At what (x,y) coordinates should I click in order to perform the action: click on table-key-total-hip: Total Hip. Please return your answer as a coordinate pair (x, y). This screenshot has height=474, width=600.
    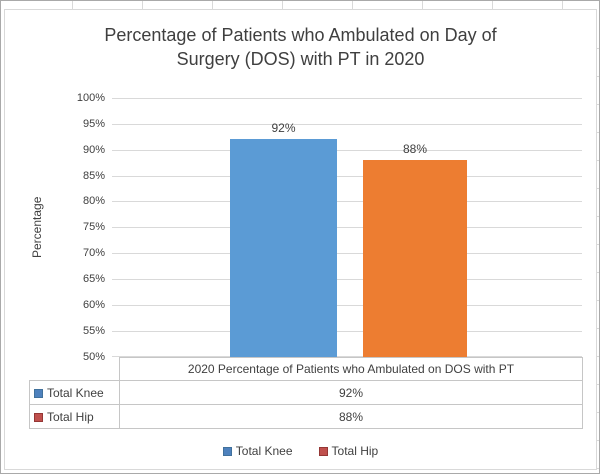
    Looking at the image, I should click on (74, 416).